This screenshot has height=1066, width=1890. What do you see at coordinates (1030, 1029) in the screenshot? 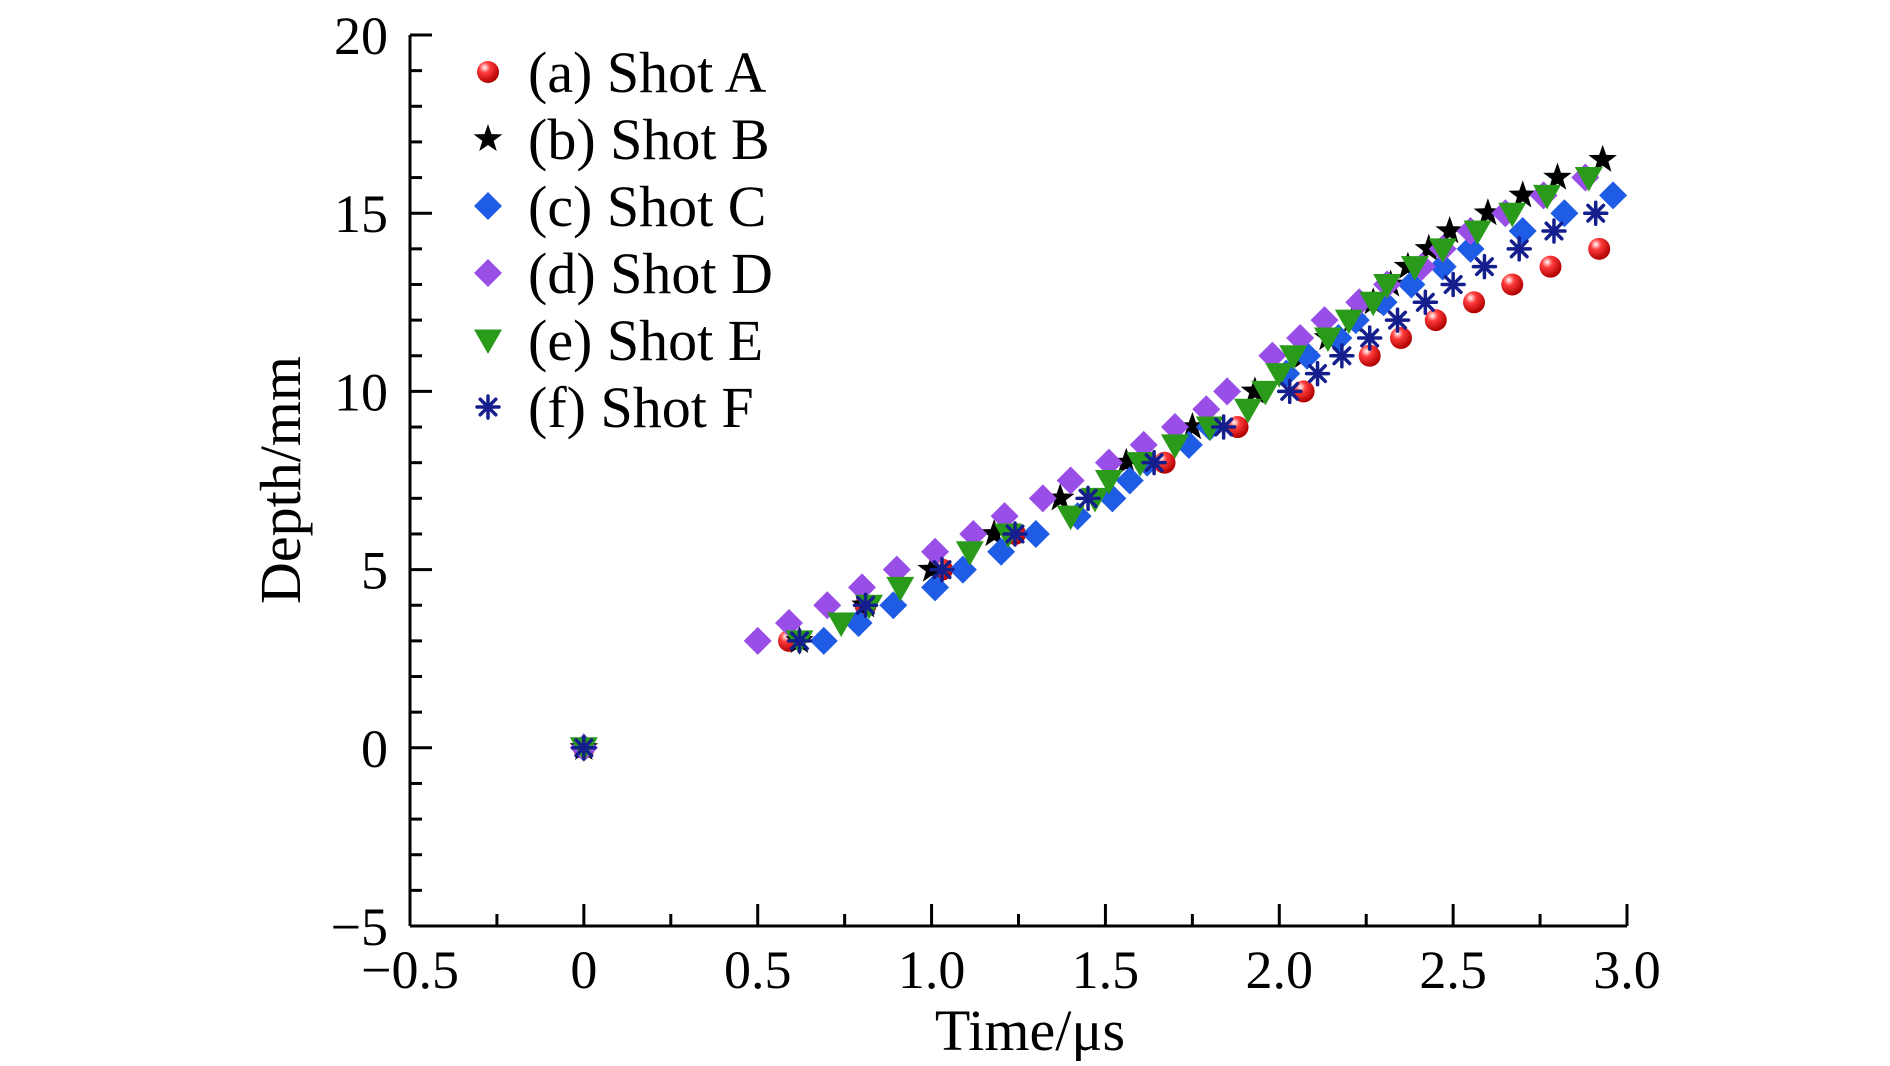
I see `x-axis-label: Time/μs` at bounding box center [1030, 1029].